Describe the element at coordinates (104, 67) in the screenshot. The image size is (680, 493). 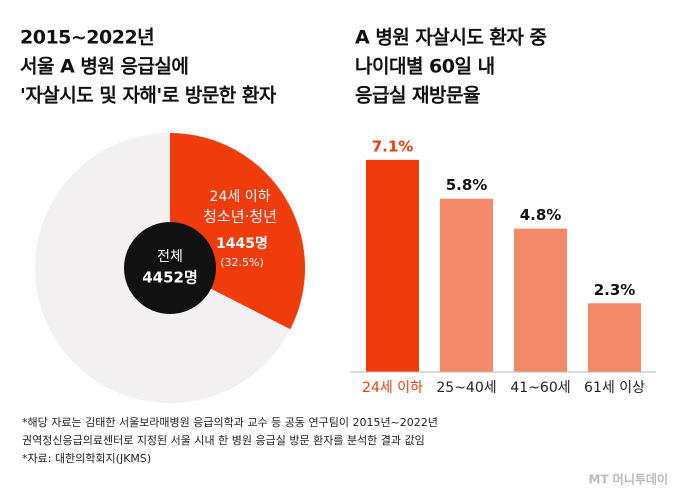
I see `chart-title: 서울 A 병원 응급실에` at that location.